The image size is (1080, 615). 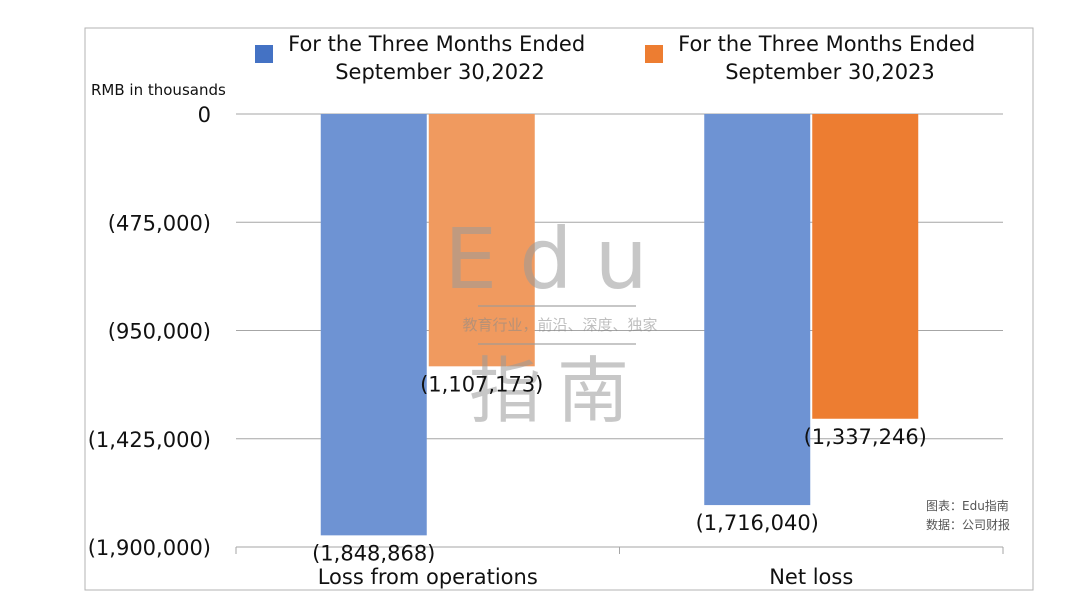 What do you see at coordinates (204, 115) in the screenshot?
I see `y-tick-label: 0` at bounding box center [204, 115].